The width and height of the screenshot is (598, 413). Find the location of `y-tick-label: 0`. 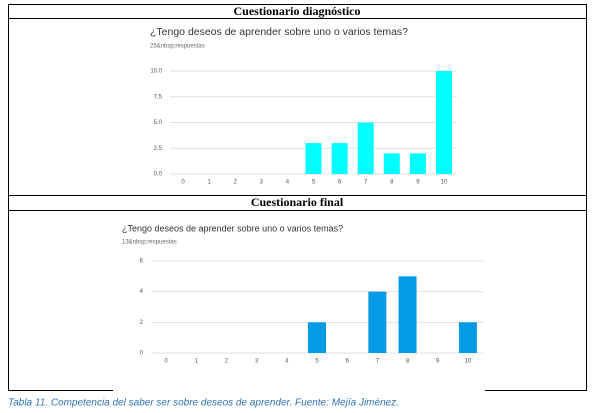

y-tick-label: 0 is located at coordinates (142, 354).